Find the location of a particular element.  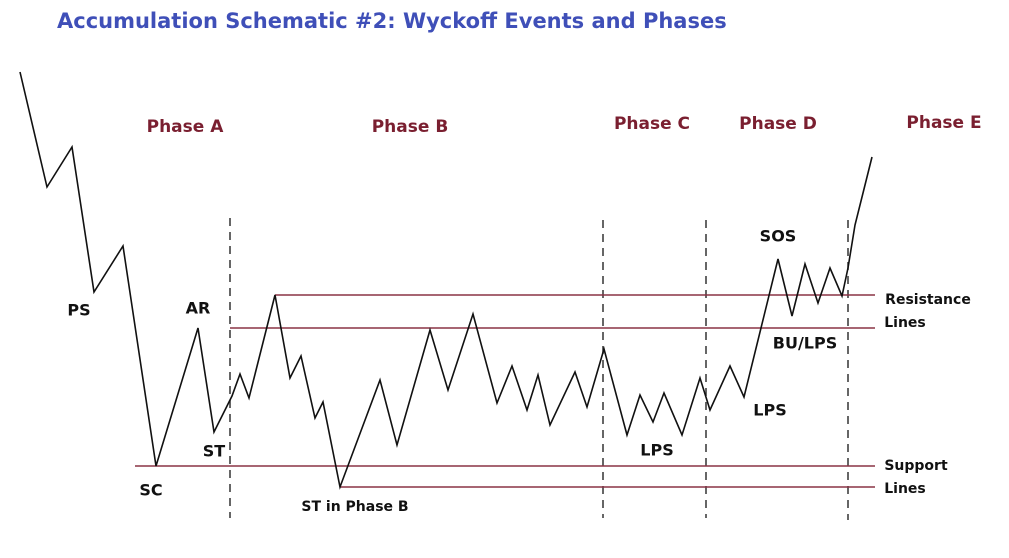

event-label: ST is located at coordinates (214, 451).